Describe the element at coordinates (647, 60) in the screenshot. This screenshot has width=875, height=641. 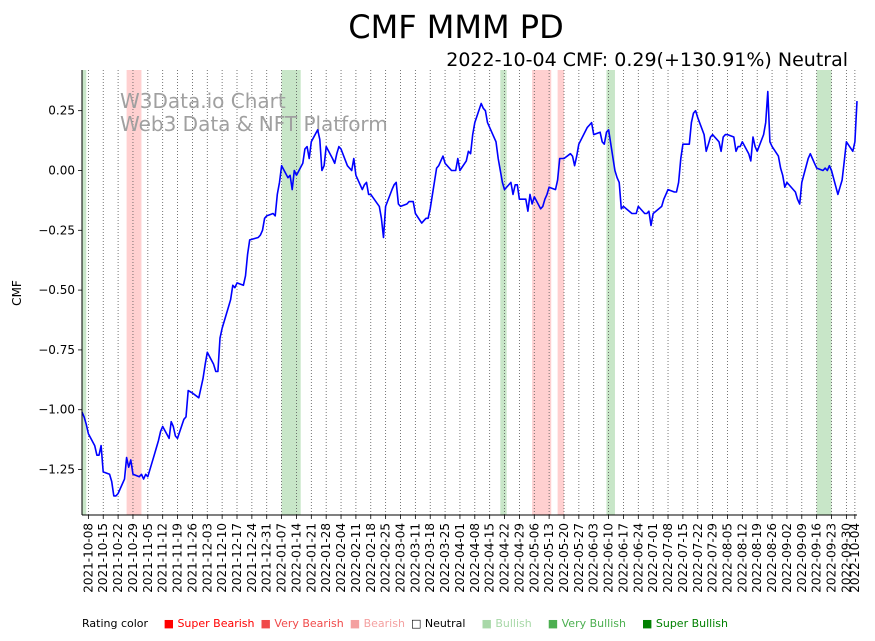
I see `chart-subtitle: 2022-10-04 CMF: 0.29(+130.91%) Neutral` at that location.